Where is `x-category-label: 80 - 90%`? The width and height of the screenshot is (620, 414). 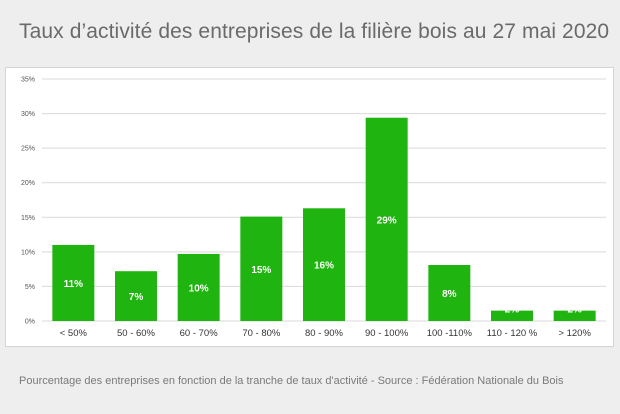 x-category-label: 80 - 90% is located at coordinates (324, 333).